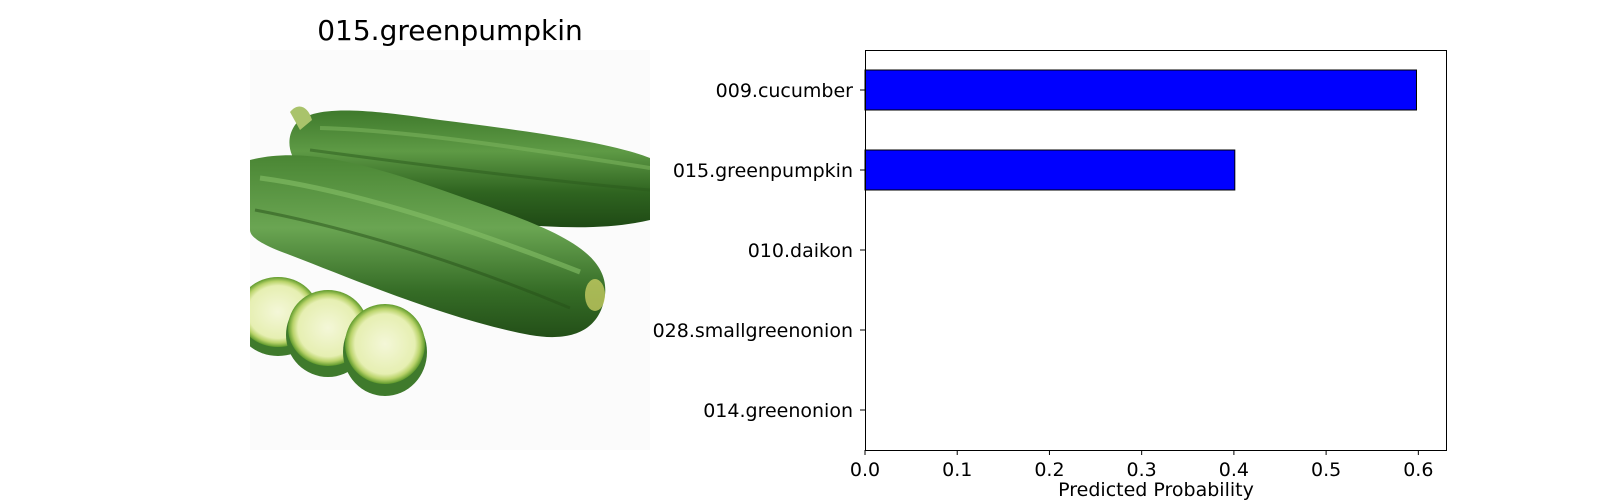  What do you see at coordinates (1326, 470) in the screenshot?
I see `x-tick-label: 0.5` at bounding box center [1326, 470].